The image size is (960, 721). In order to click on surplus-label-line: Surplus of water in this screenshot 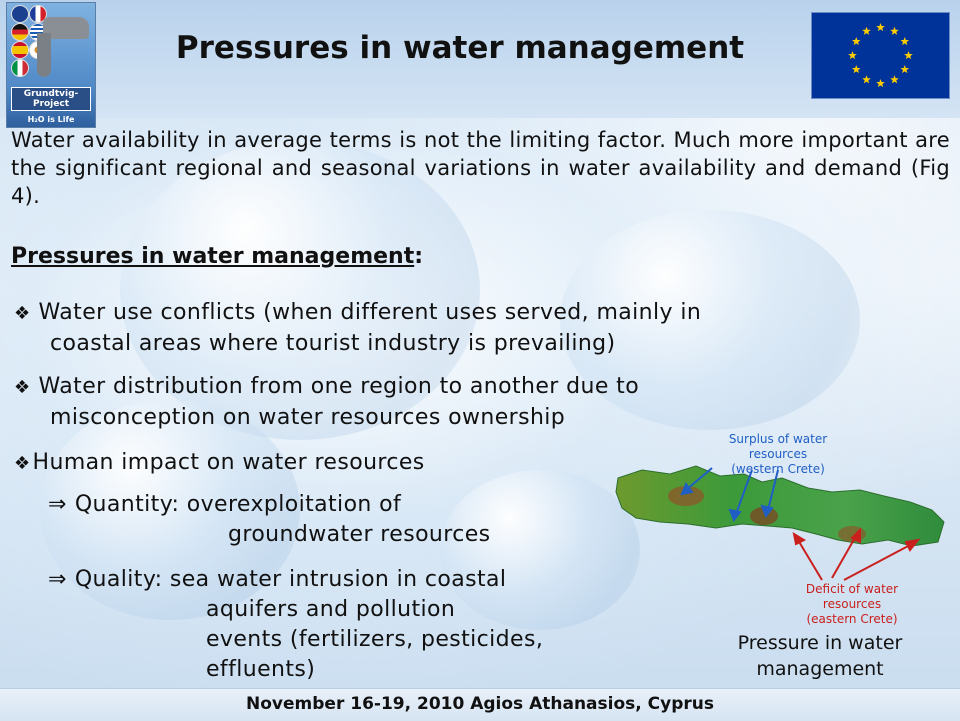, I will do `click(778, 439)`.